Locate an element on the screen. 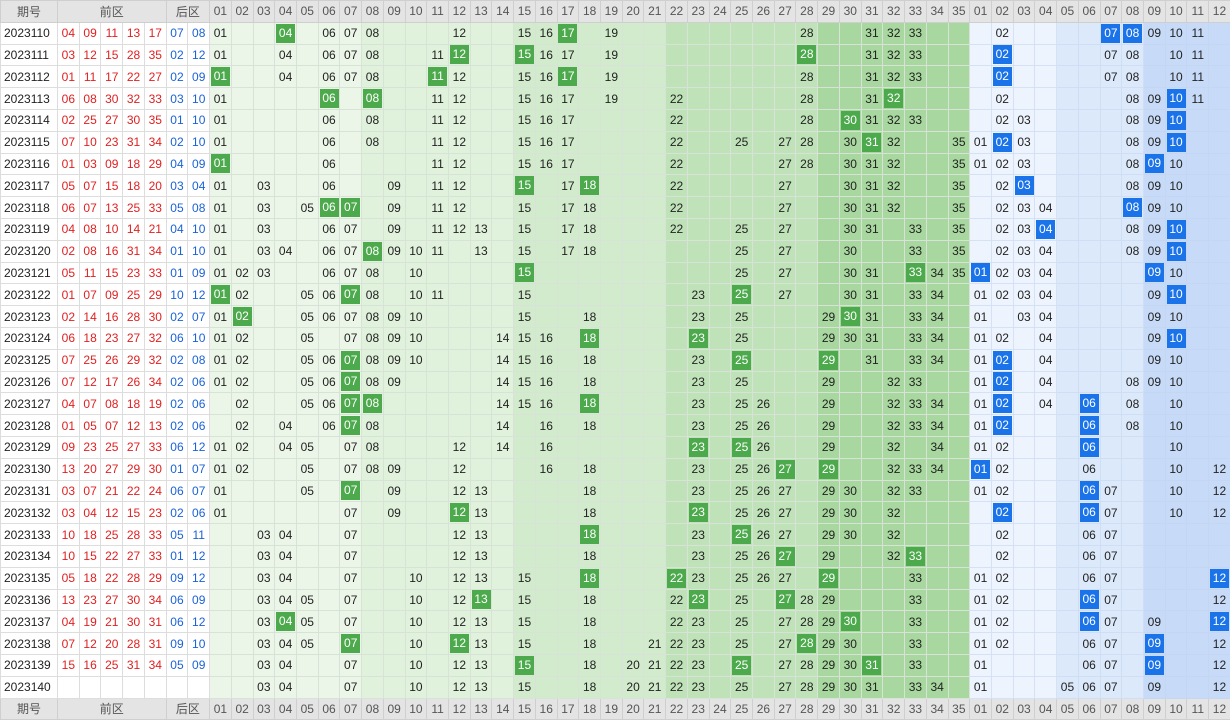  hit-number: 30 is located at coordinates (850, 120).